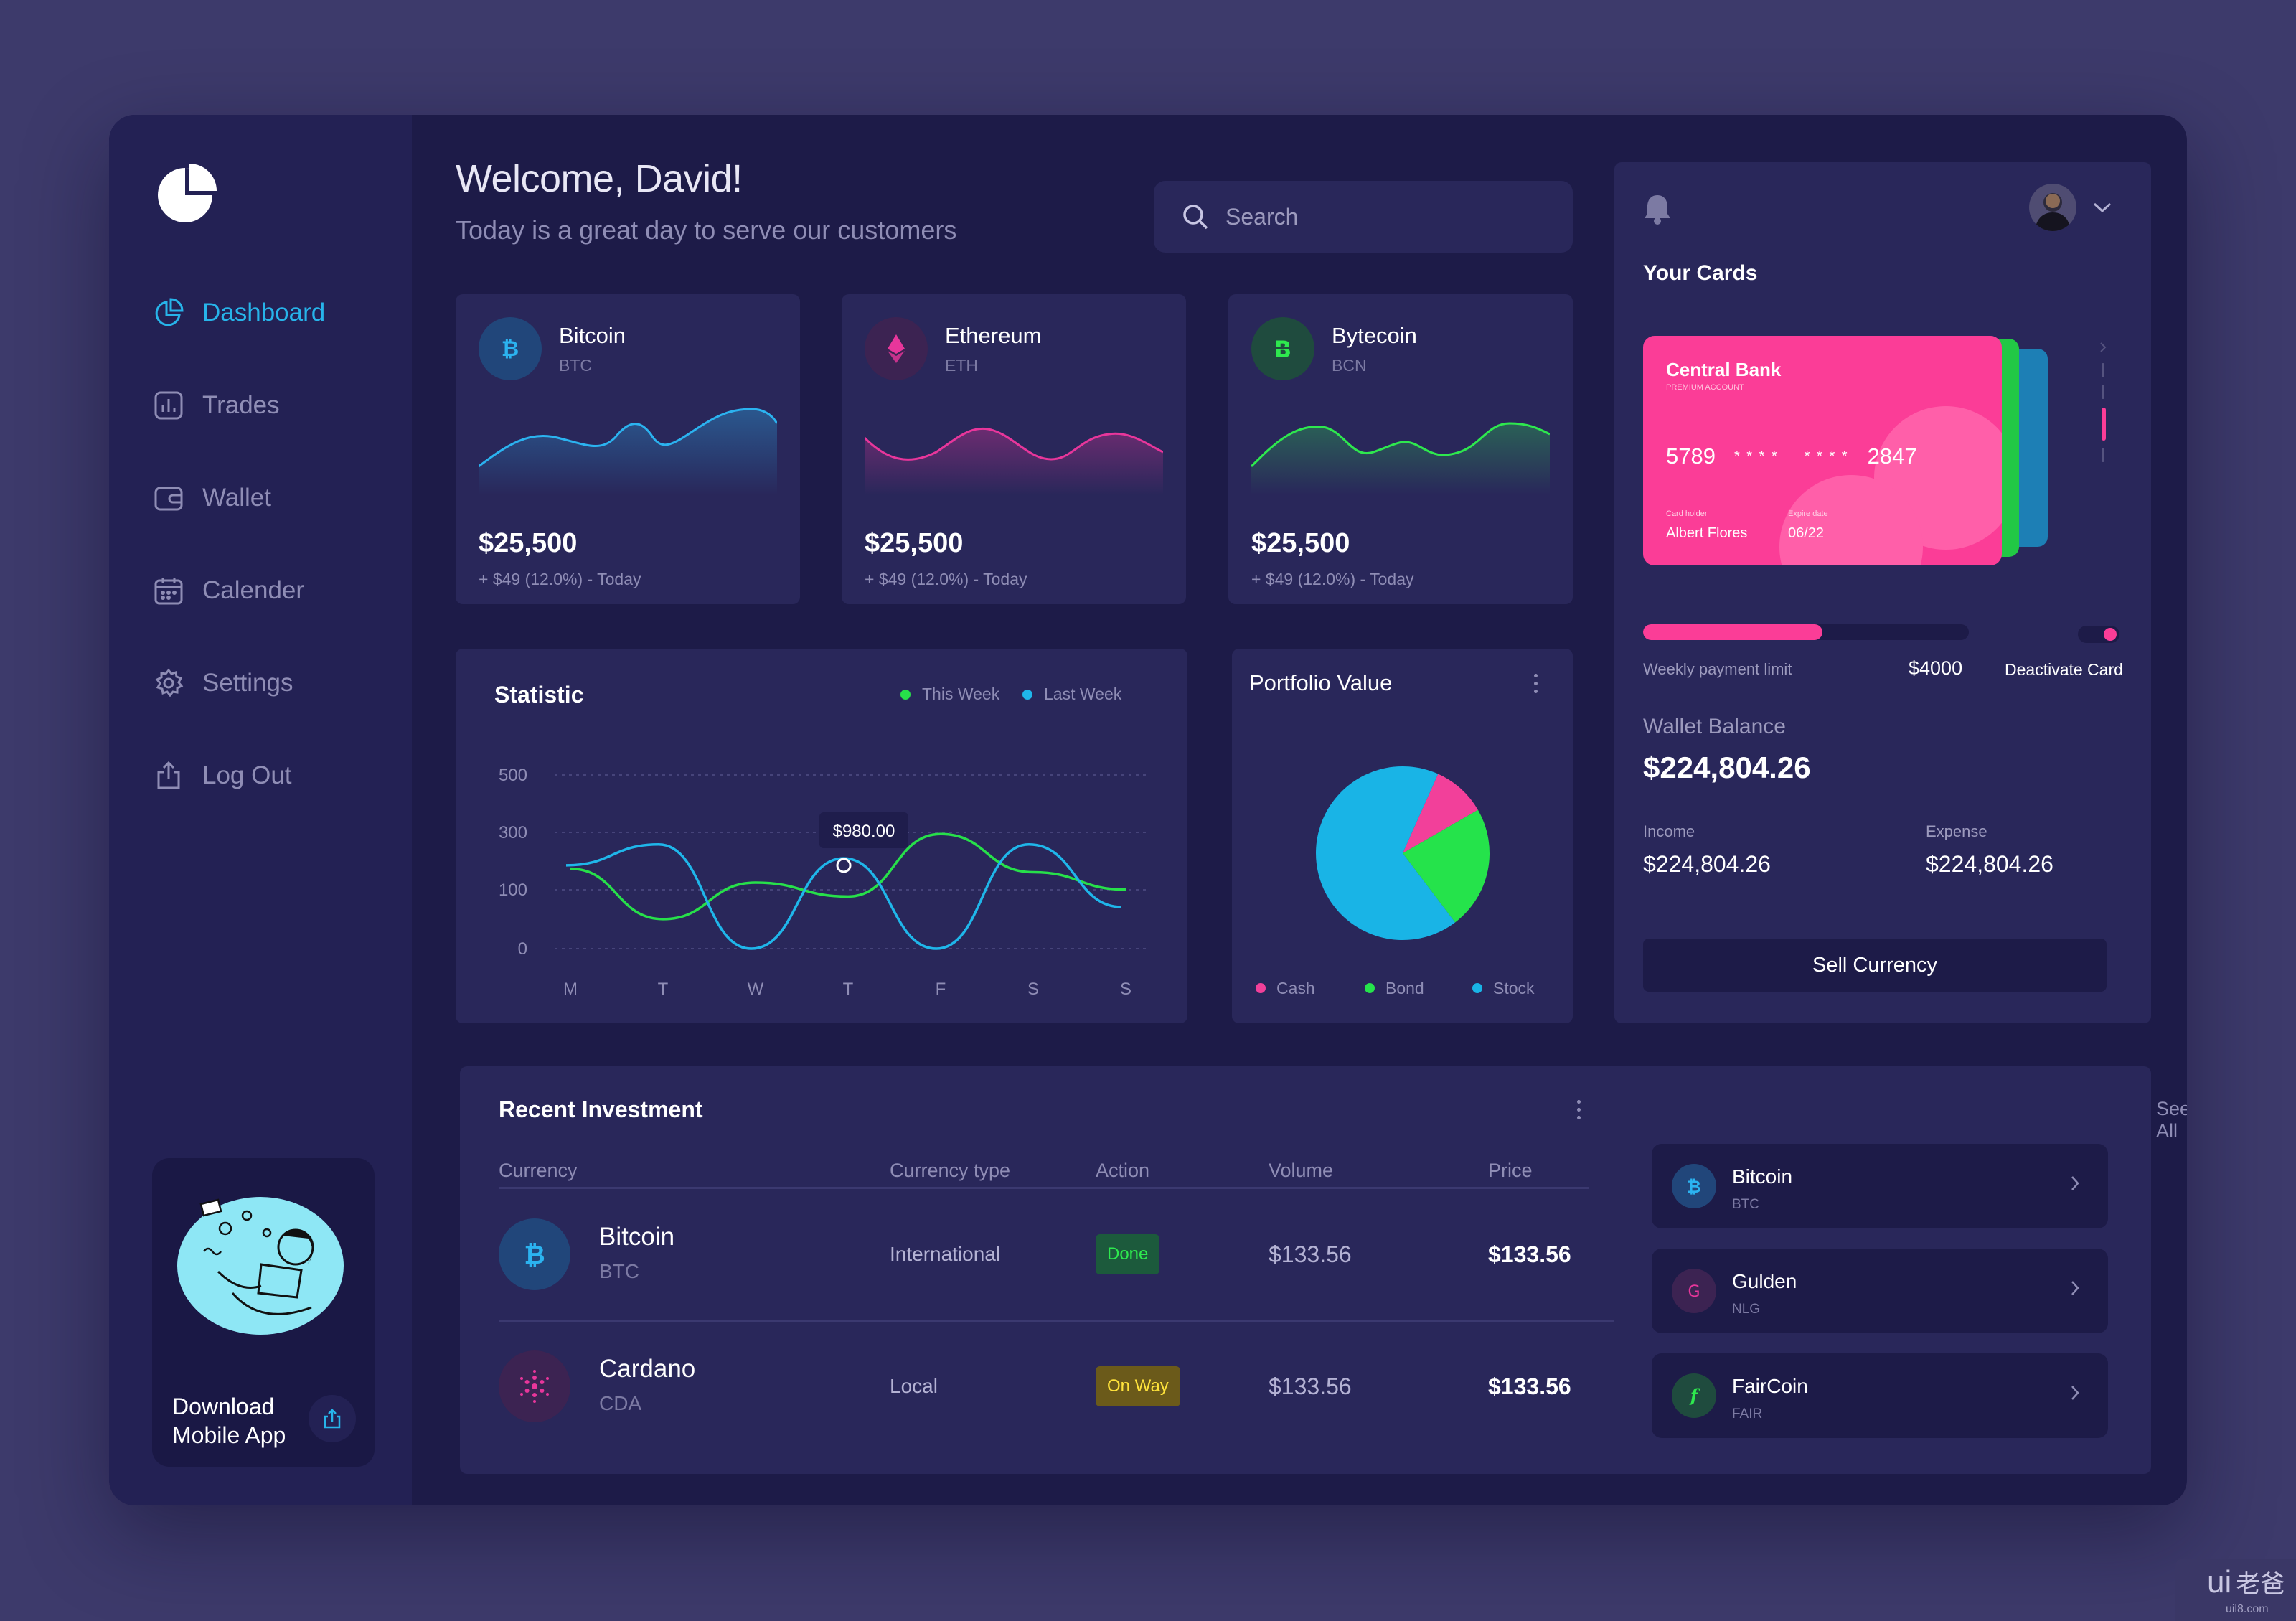 The width and height of the screenshot is (2296, 1621). Describe the element at coordinates (1311, 1254) in the screenshot. I see `row-volume: $133.56` at that location.